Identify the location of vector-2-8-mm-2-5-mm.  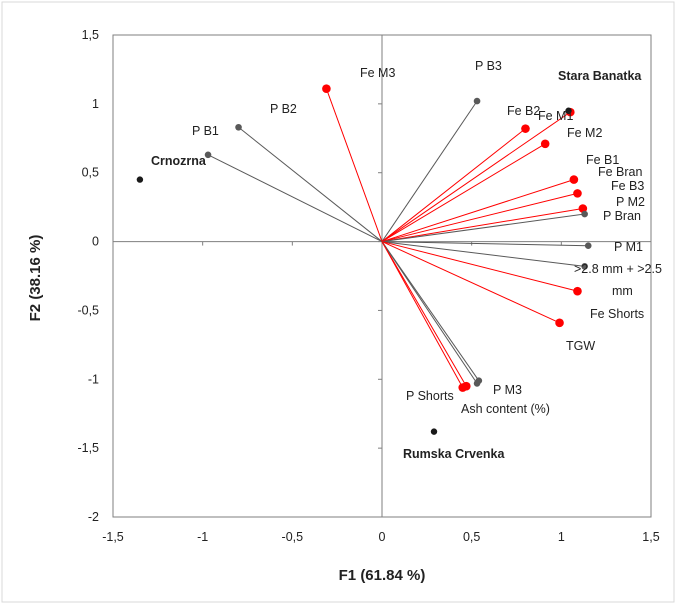
(479, 266).